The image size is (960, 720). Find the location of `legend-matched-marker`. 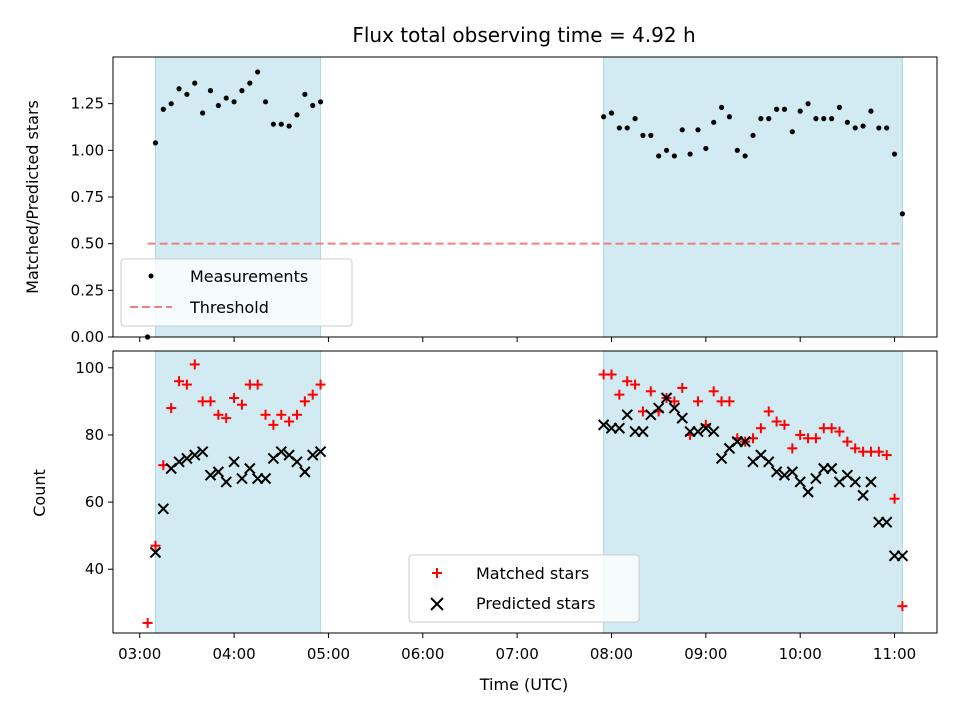

legend-matched-marker is located at coordinates (437, 573).